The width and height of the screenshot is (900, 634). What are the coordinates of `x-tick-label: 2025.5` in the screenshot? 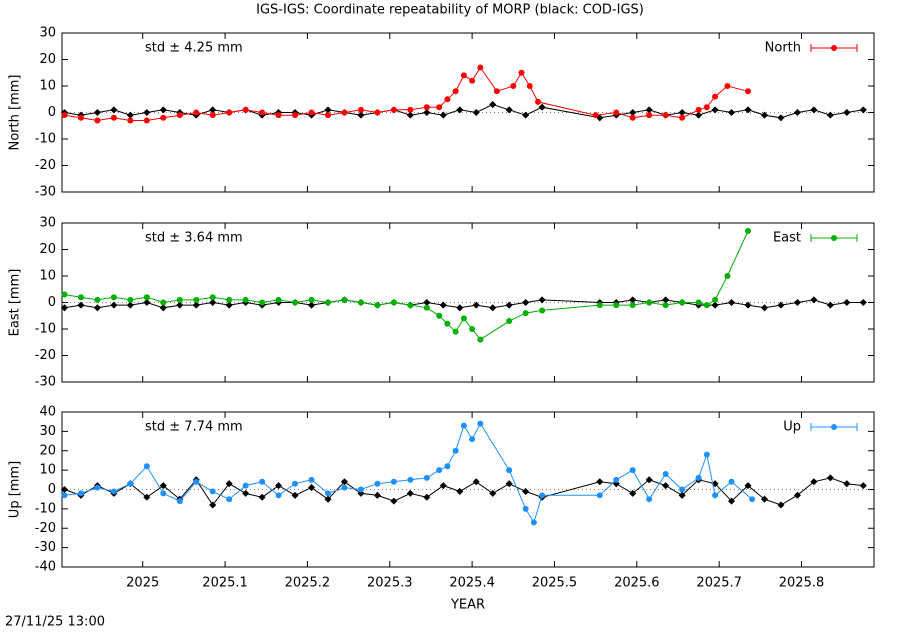 It's located at (555, 583).